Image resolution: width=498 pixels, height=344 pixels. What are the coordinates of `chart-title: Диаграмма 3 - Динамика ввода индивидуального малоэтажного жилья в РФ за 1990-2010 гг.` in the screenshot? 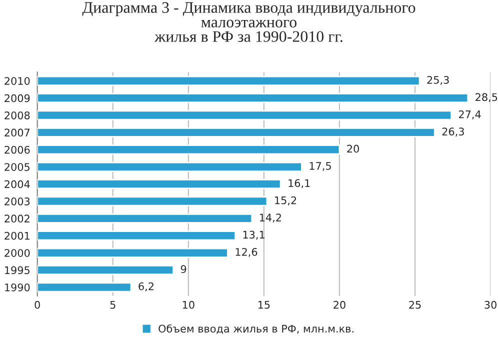 It's located at (249, 22).